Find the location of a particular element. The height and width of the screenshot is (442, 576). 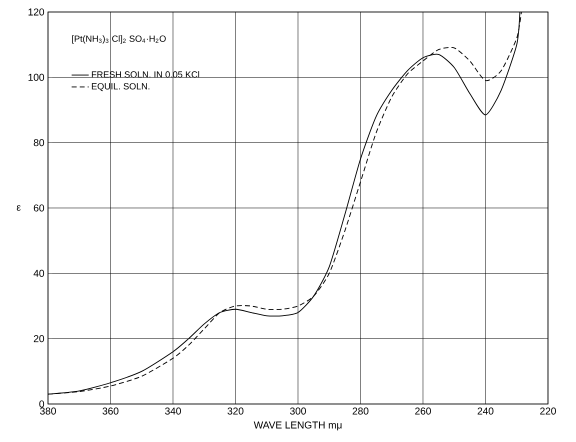

x-tick-label: 380 is located at coordinates (48, 411).